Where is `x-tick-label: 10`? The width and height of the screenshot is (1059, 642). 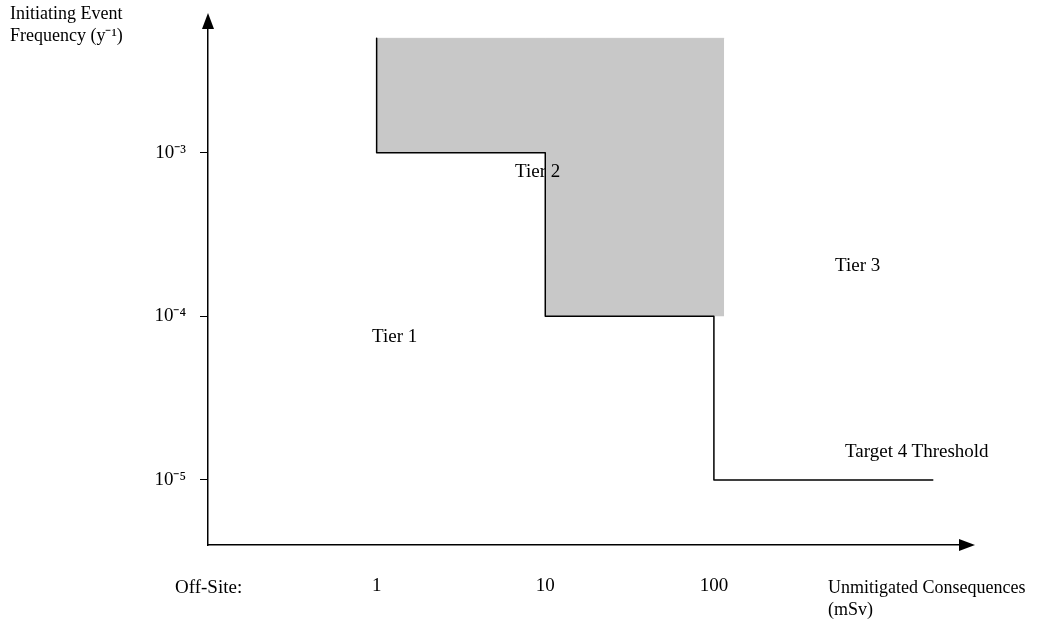
x-tick-label: 10 is located at coordinates (545, 585).